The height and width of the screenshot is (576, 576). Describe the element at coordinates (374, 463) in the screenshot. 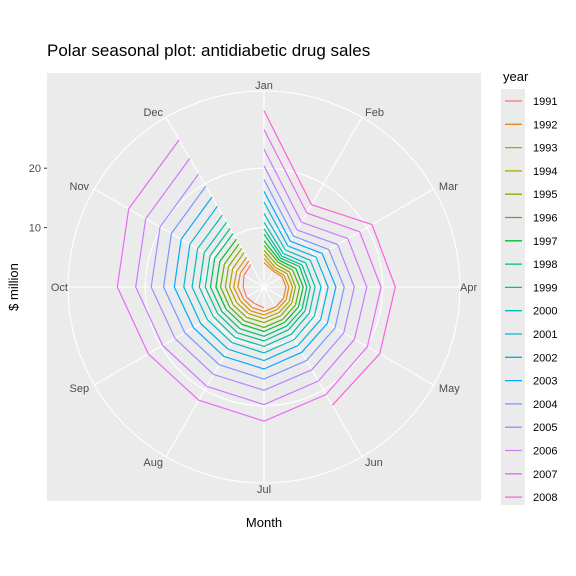

I see `month-label: Jun` at that location.